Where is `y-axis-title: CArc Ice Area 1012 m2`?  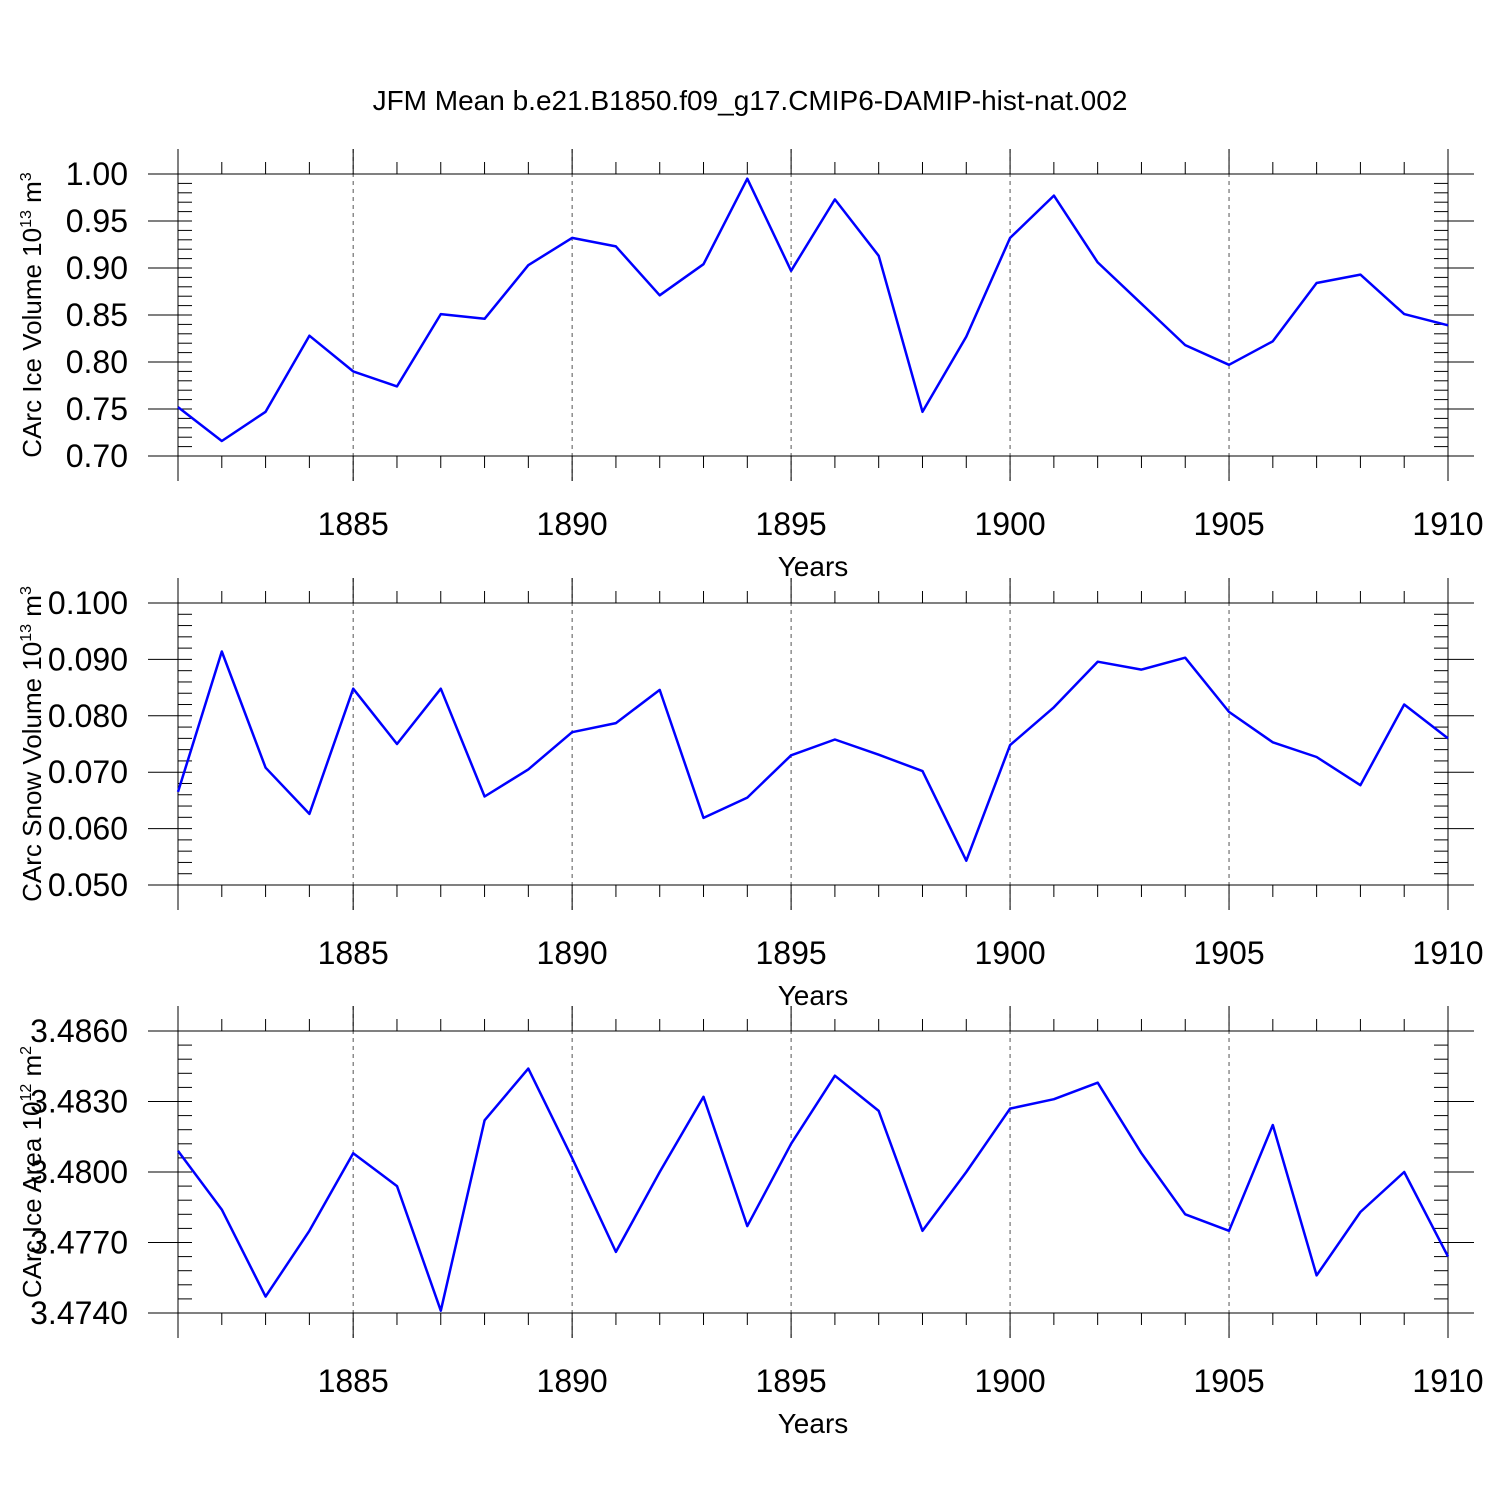
y-axis-title: CArc Ice Area 1012 m2 is located at coordinates (32, 1172).